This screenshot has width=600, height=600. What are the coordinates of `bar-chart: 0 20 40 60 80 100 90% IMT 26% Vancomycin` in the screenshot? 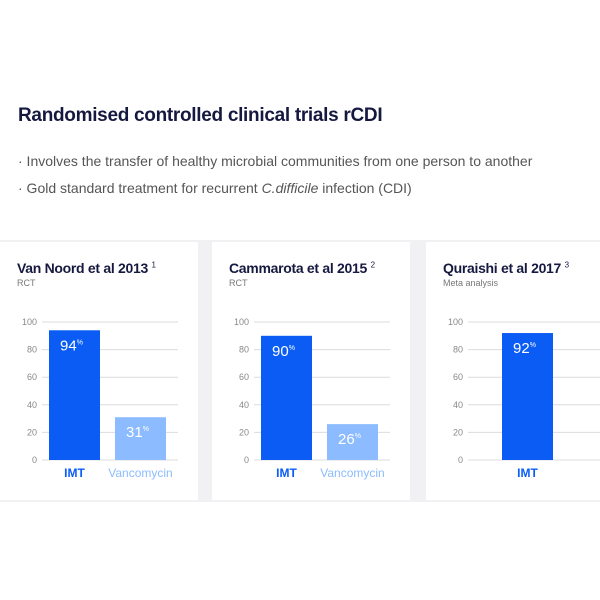 It's located at (312, 398).